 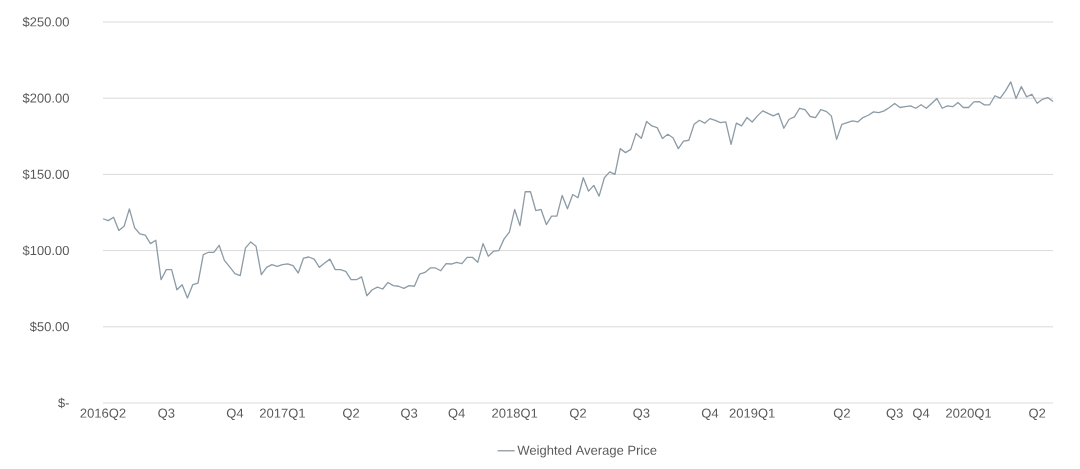 I want to click on y-tick-label: $50.00, so click(x=49, y=327).